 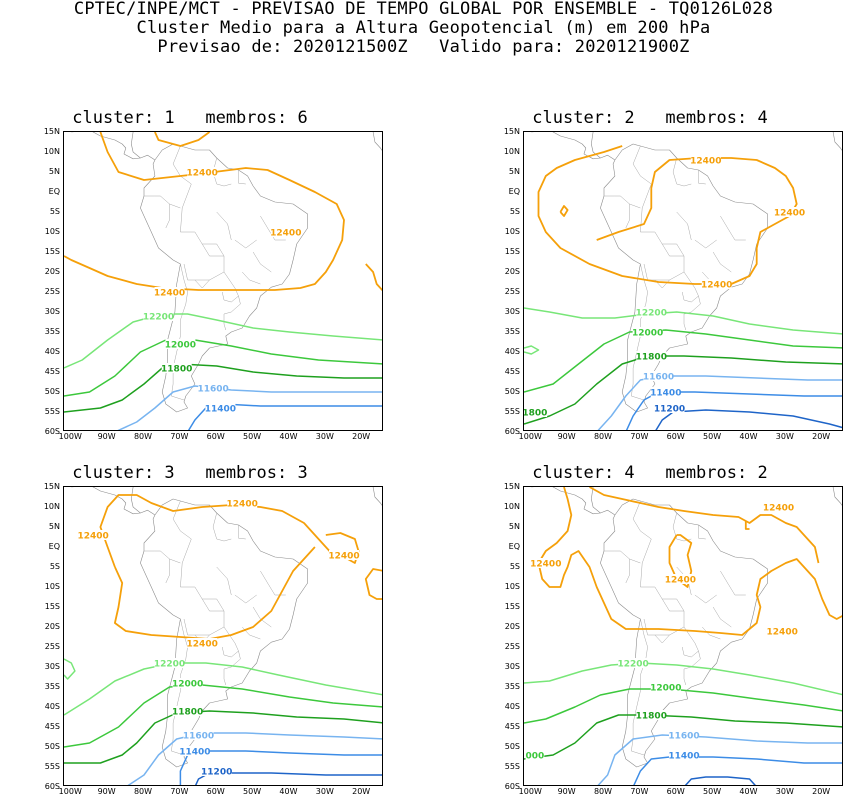 I want to click on latitude-tick-label: 15N, so click(x=51, y=131).